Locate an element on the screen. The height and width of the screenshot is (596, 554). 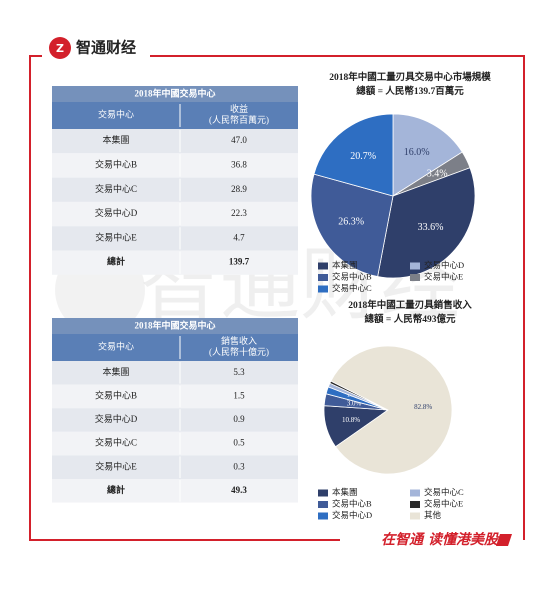
table-cell: 49.3 is located at coordinates (239, 490).